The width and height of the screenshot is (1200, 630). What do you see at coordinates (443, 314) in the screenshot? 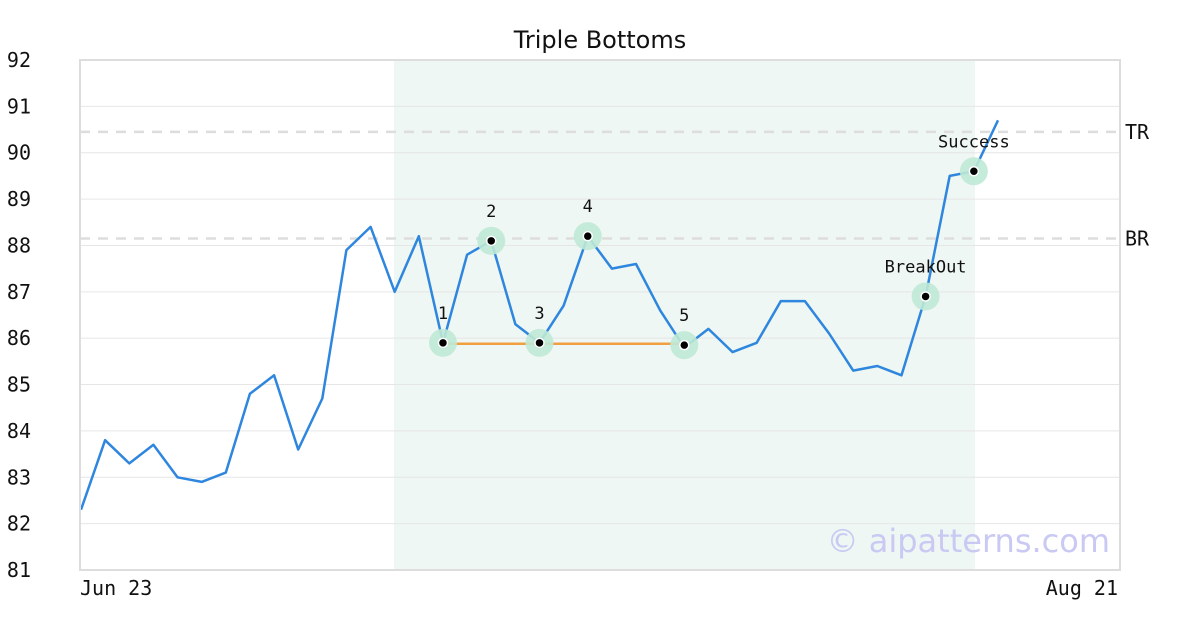
I see `point-label-1: 1` at bounding box center [443, 314].